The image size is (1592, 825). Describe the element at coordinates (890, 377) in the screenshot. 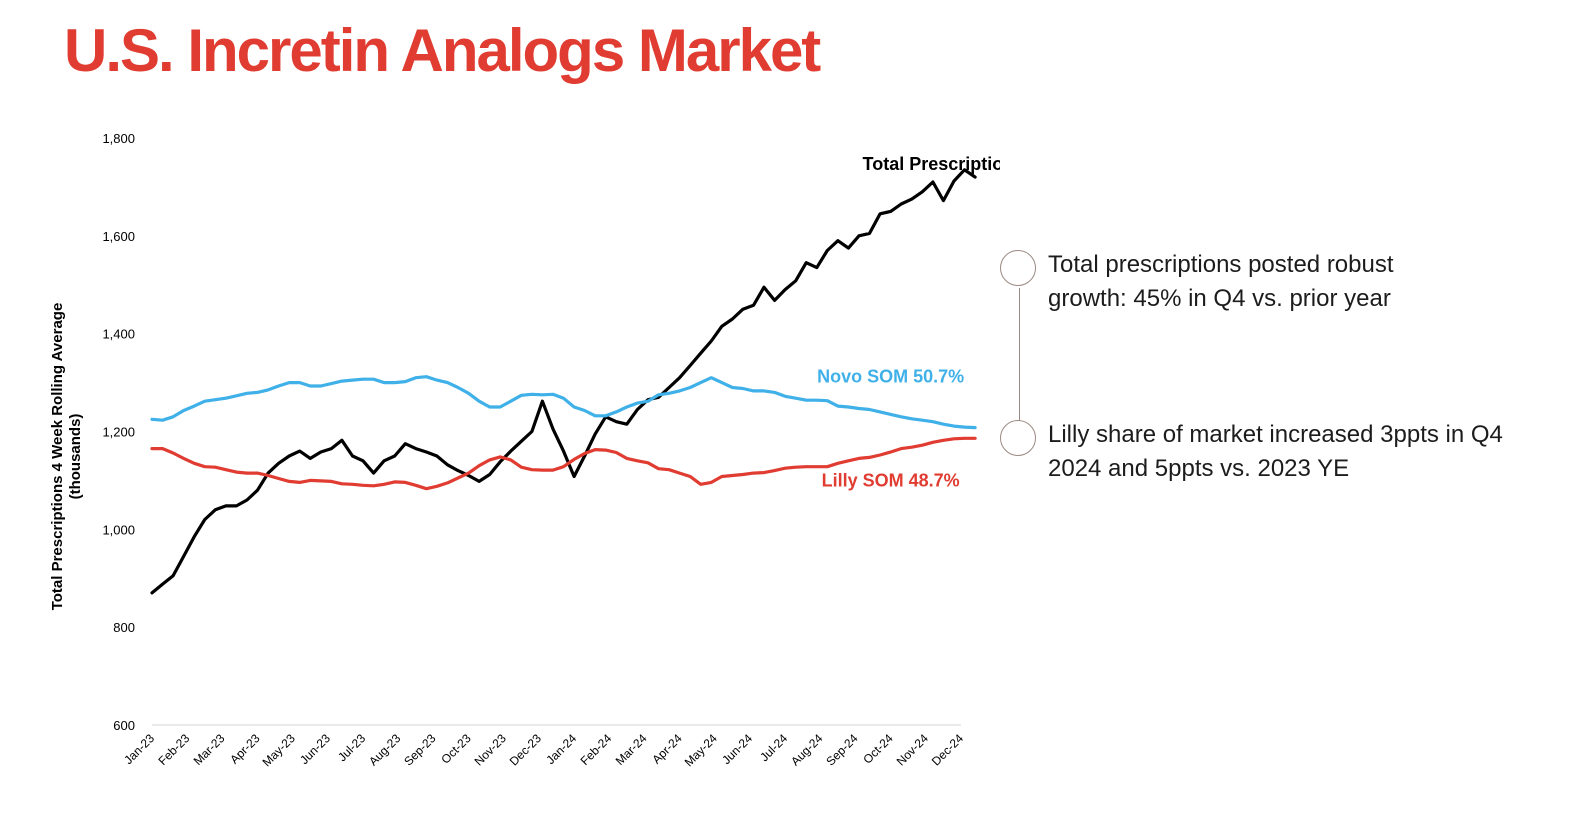

I see `series-annotation-label: Novo SOM 50.7%` at that location.